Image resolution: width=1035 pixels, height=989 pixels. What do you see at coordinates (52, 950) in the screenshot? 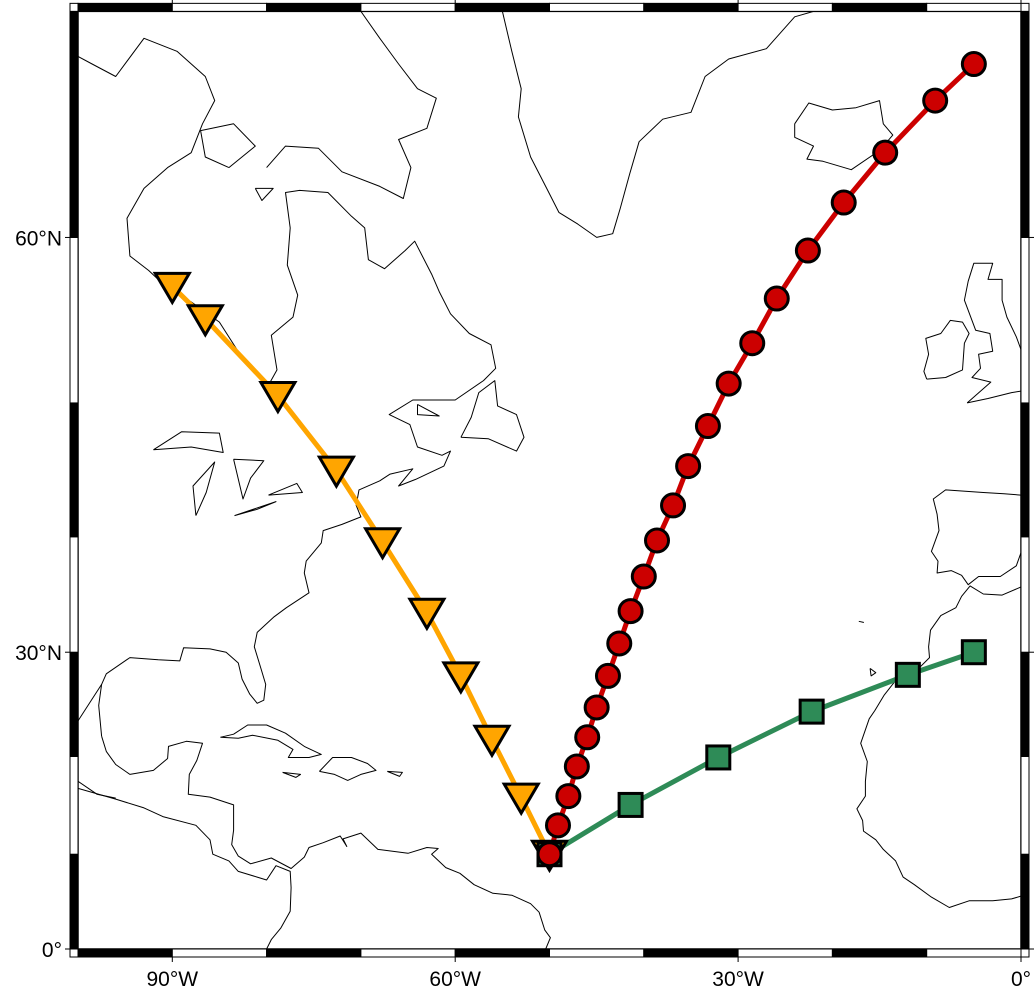
I see `y-tick-label: 0°` at bounding box center [52, 950].